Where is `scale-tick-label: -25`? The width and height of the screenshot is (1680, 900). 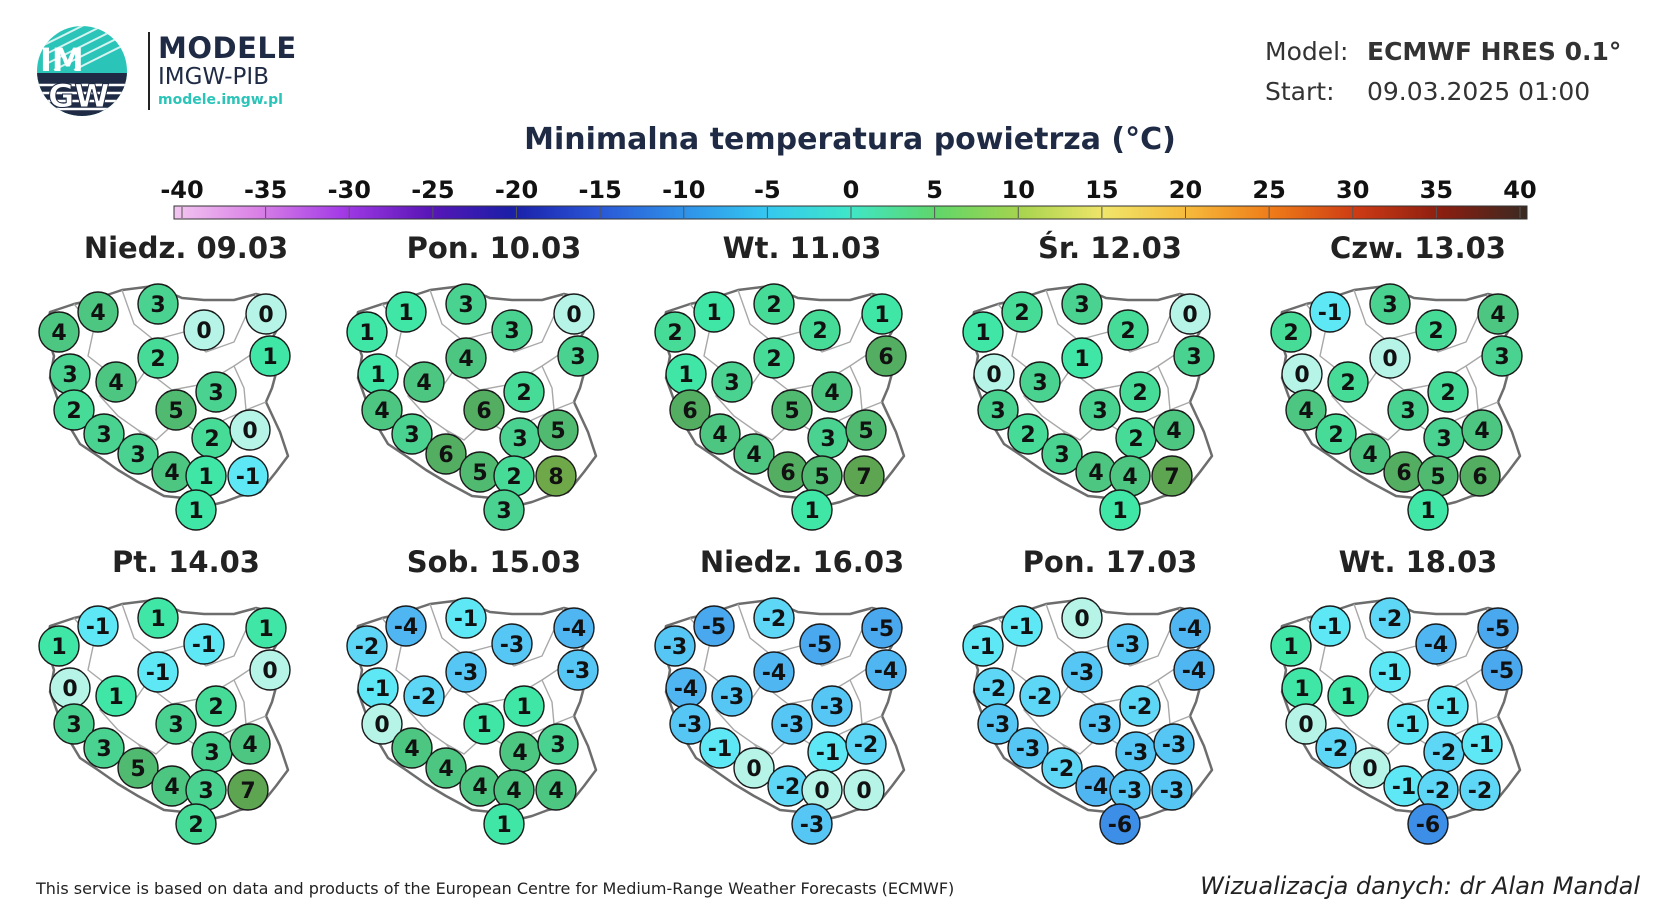
scale-tick-label: -25 is located at coordinates (432, 190).